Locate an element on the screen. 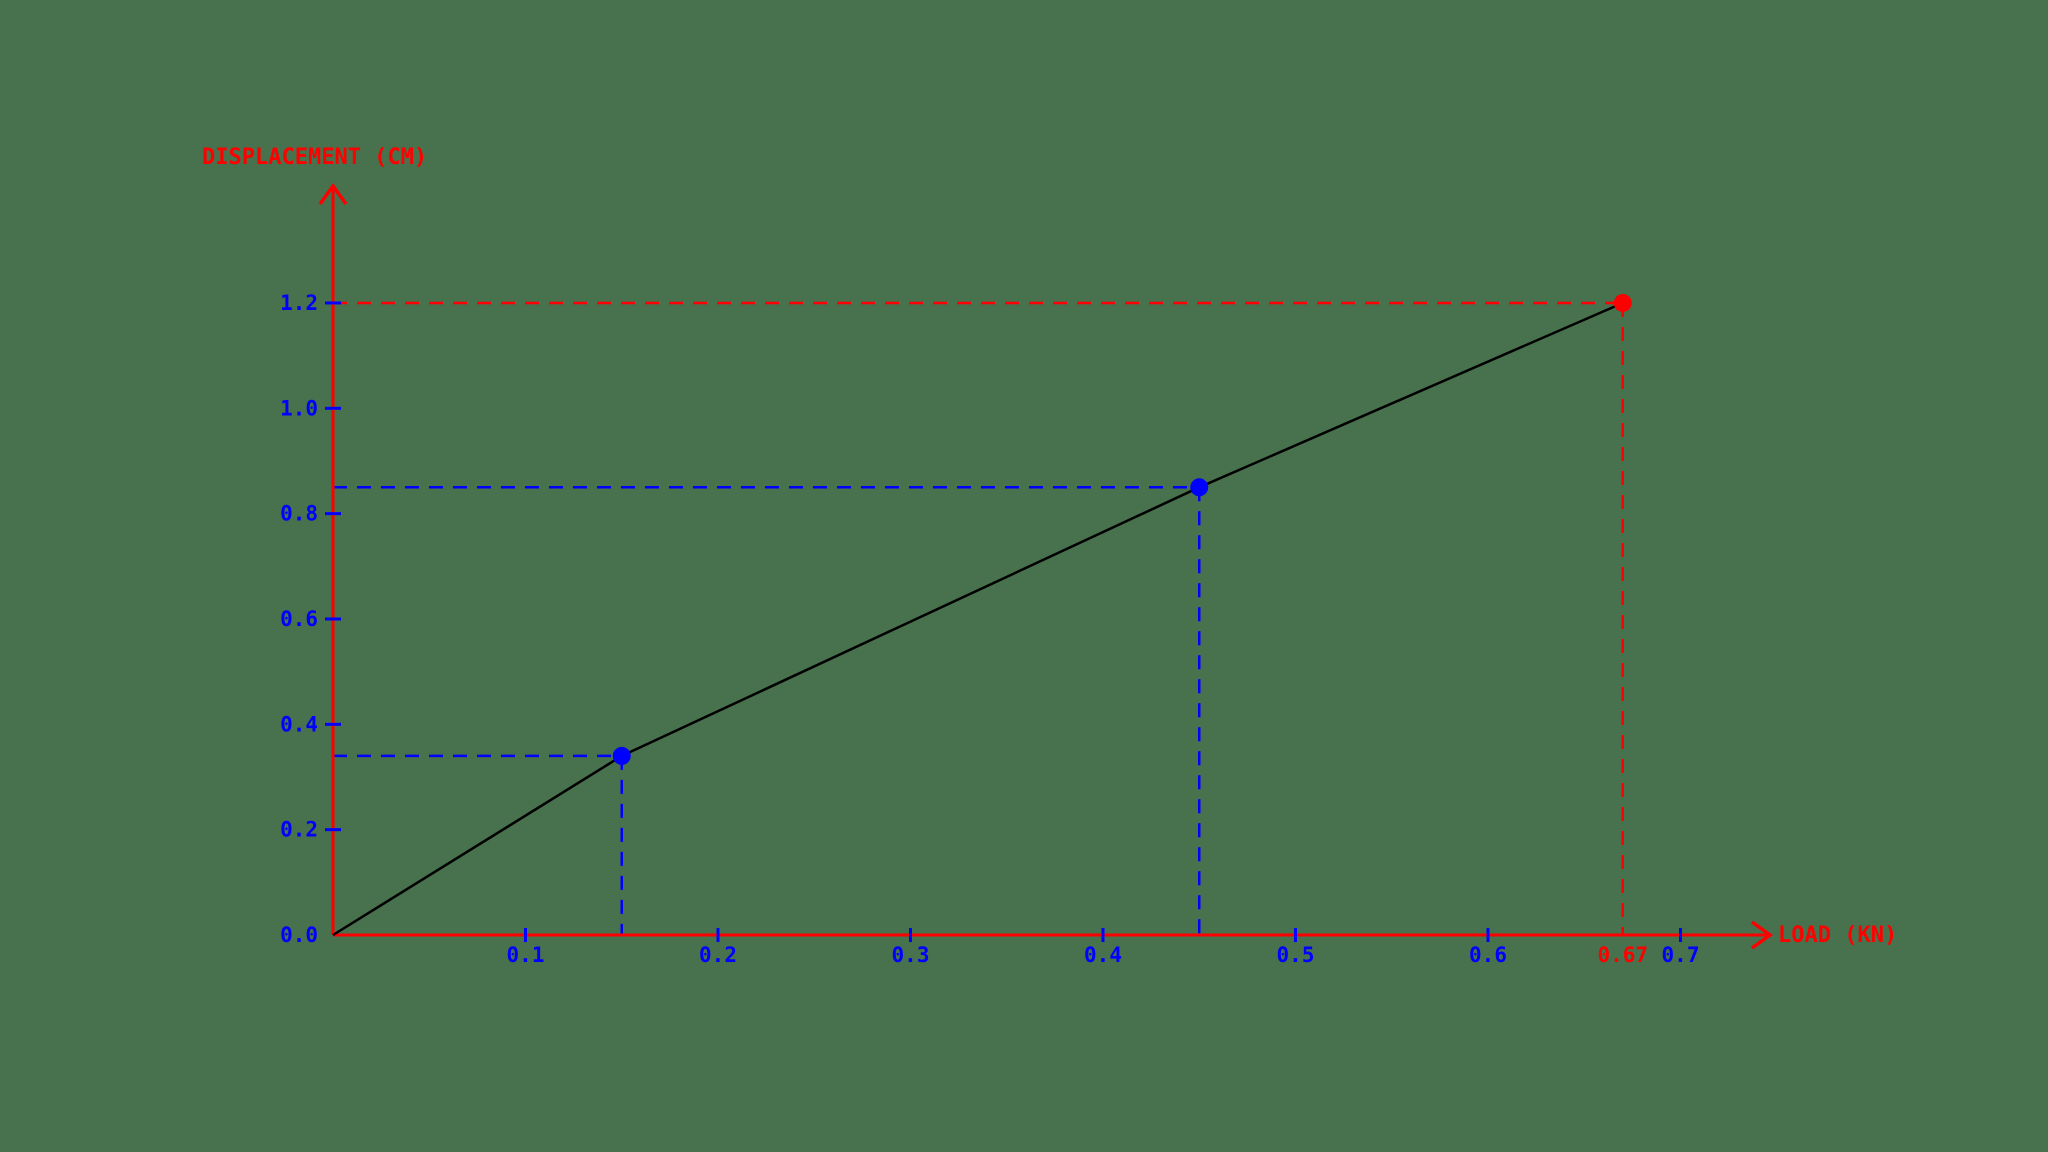  x-tick-label: 0.3 is located at coordinates (911, 955).